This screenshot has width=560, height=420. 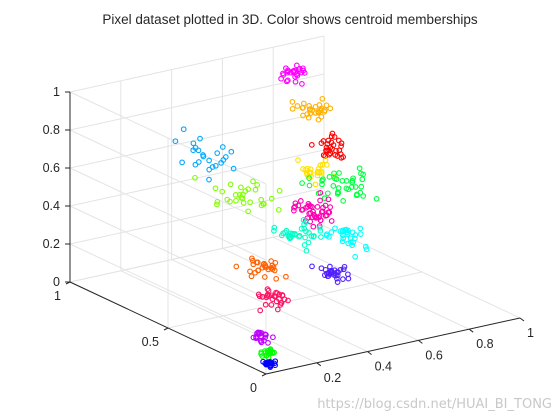 What do you see at coordinates (56, 282) in the screenshot?
I see `z-tick-label: 0` at bounding box center [56, 282].